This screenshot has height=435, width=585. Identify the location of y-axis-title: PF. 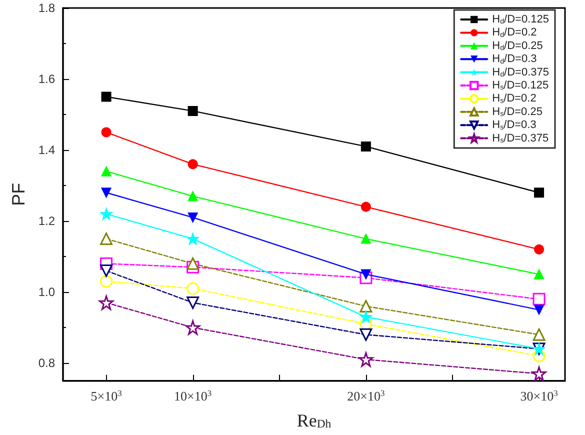
(18, 194).